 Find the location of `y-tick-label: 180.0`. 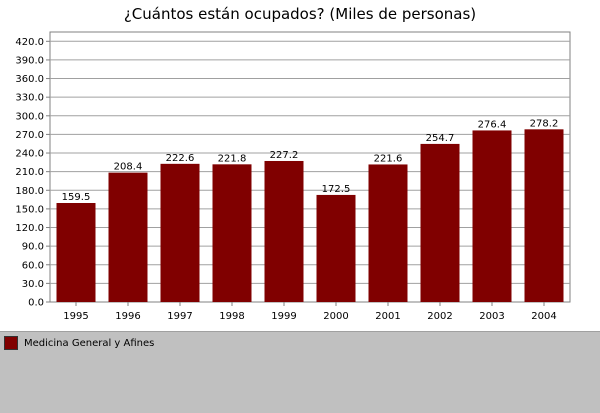

y-tick-label: 180.0 is located at coordinates (29, 191).